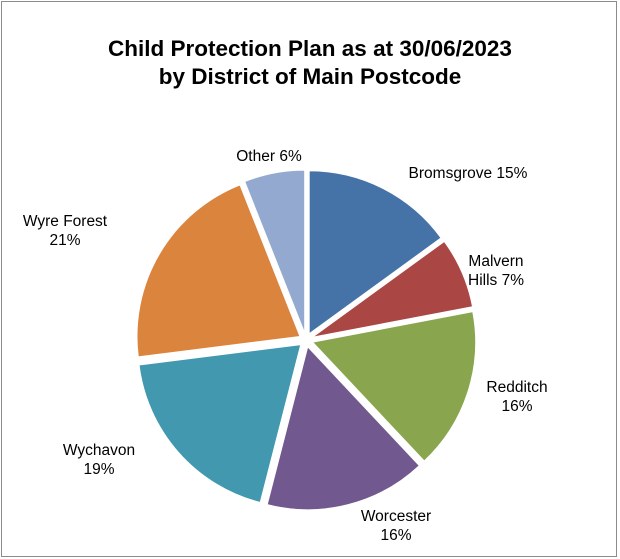 The height and width of the screenshot is (559, 620). Describe the element at coordinates (495, 261) in the screenshot. I see `slice-label-line: Malvern` at that location.